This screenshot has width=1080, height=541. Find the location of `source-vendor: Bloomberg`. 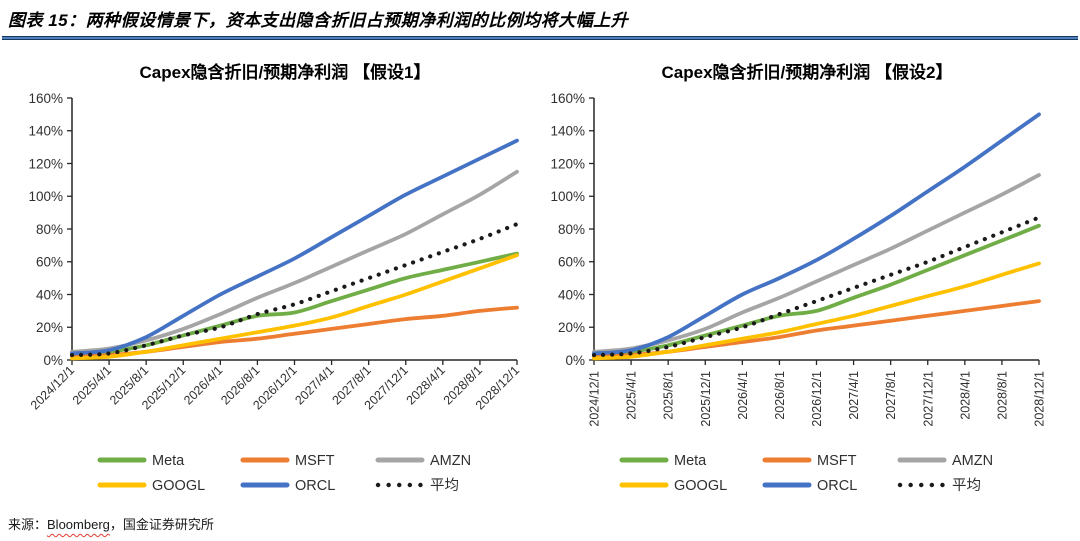

source-vendor: Bloomberg is located at coordinates (78, 524).